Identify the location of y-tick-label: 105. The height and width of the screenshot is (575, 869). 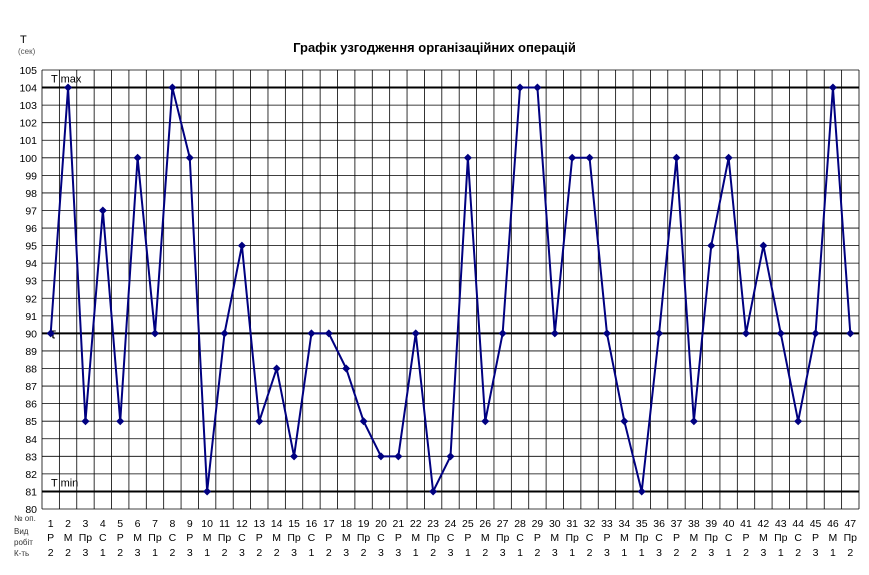
(28, 71).